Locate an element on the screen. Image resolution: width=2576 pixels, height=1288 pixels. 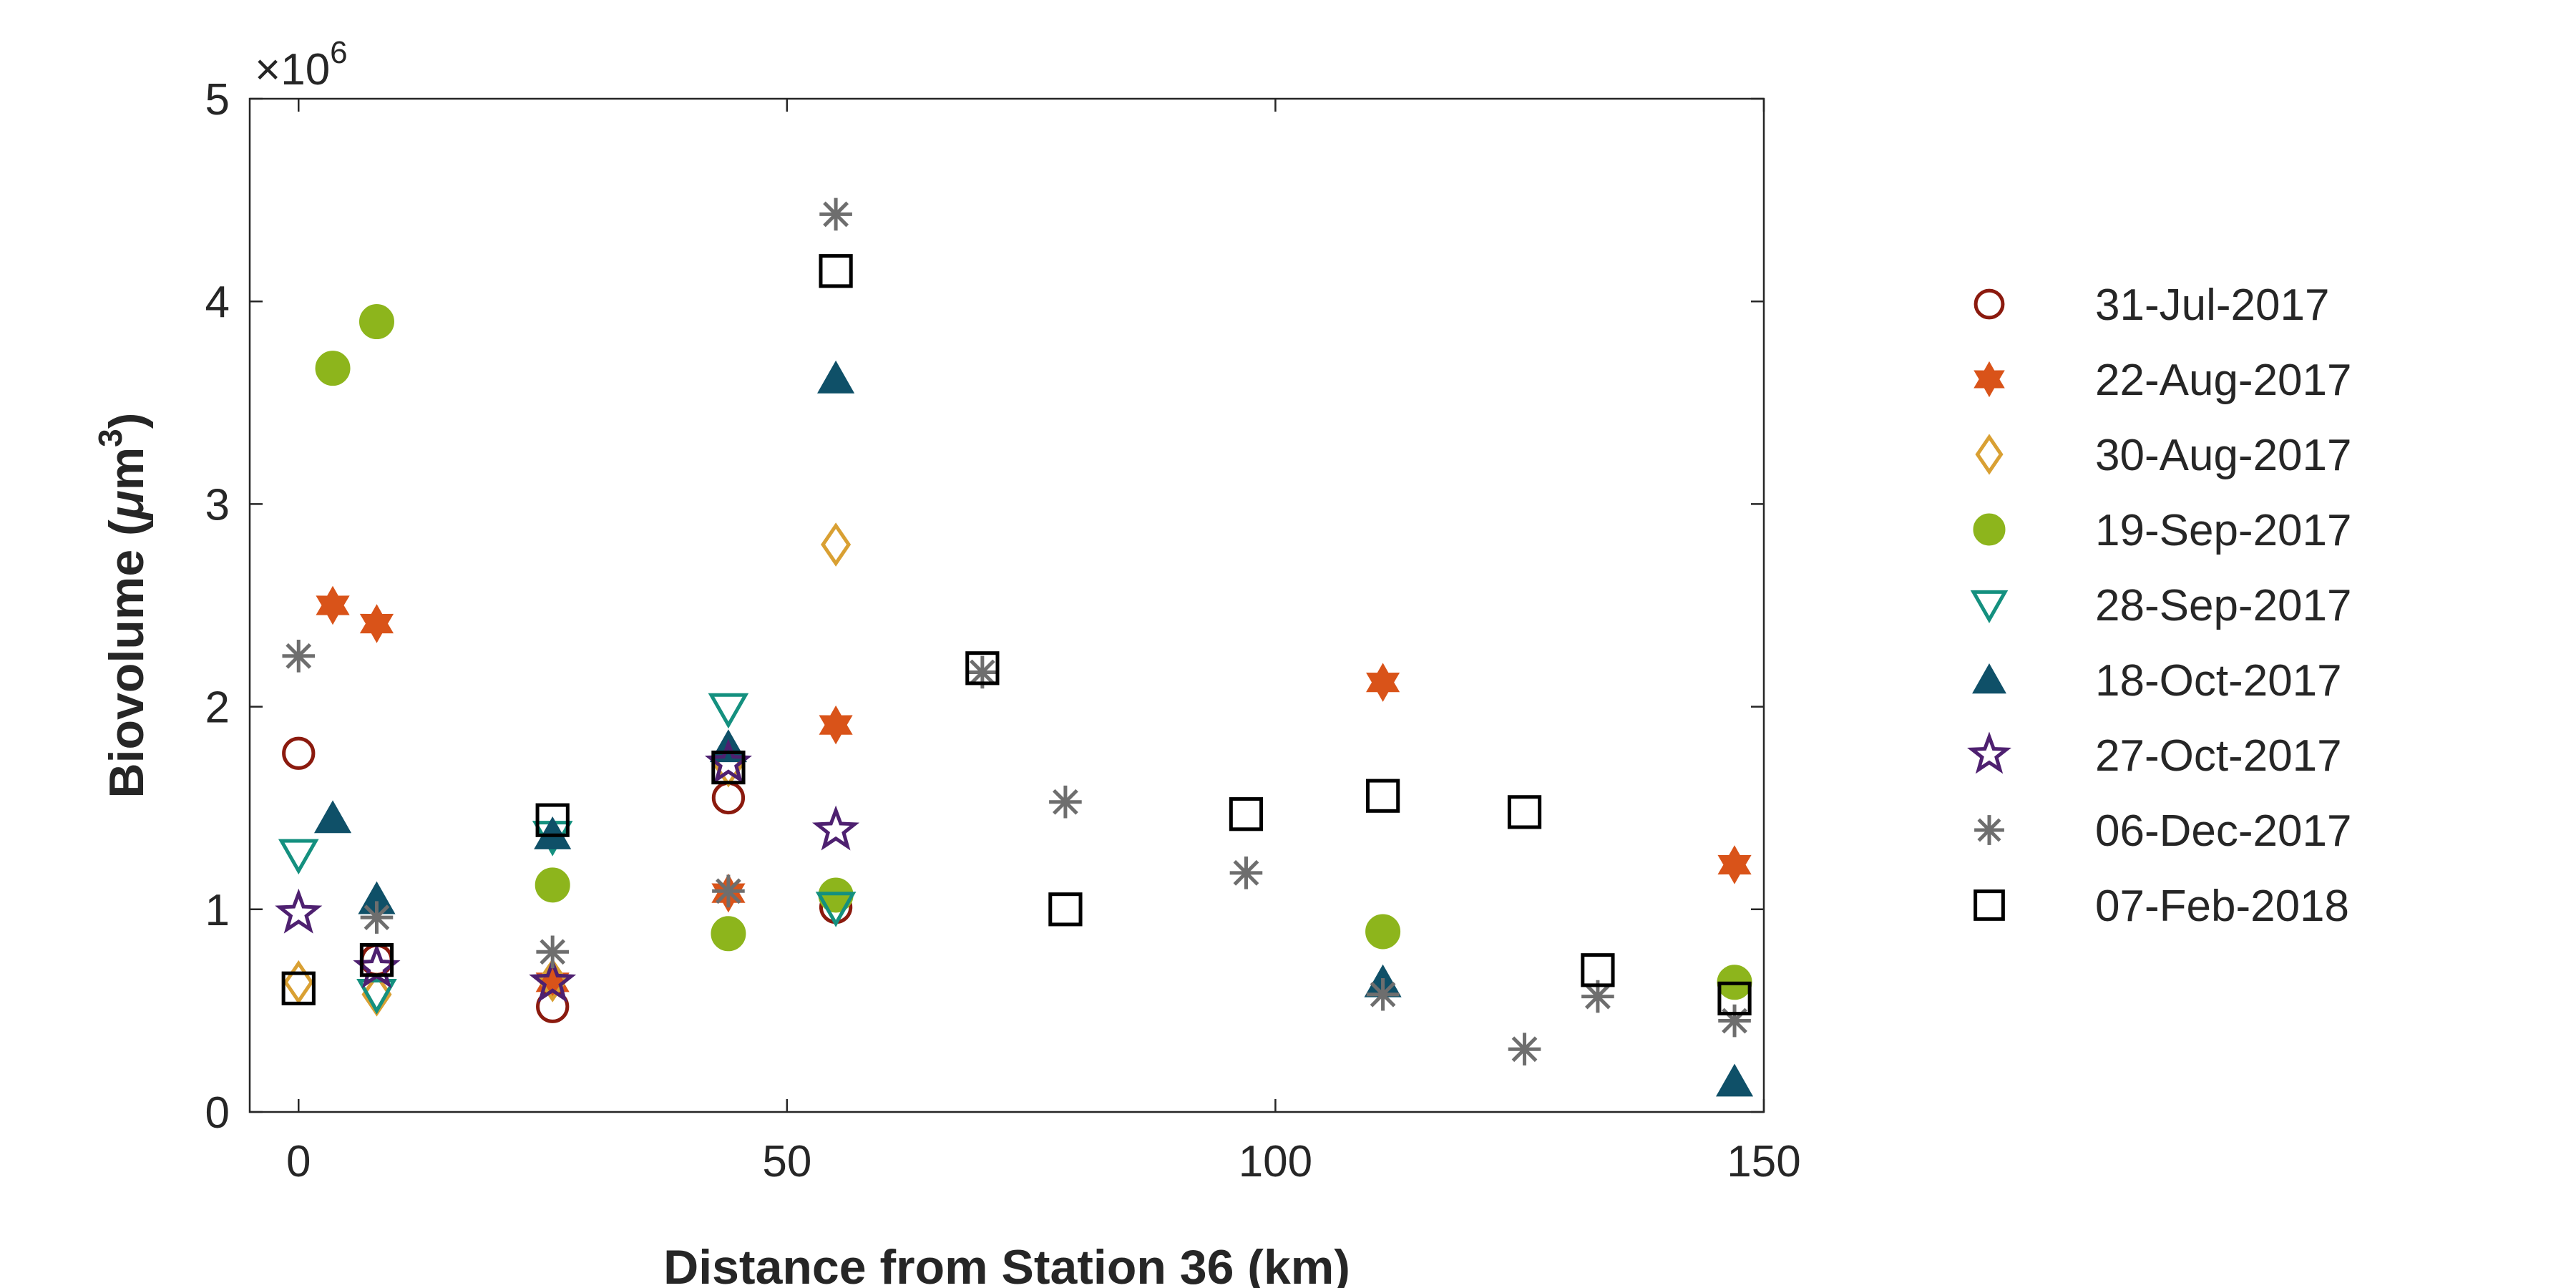
x-tick-label: 150 is located at coordinates (1763, 1161).